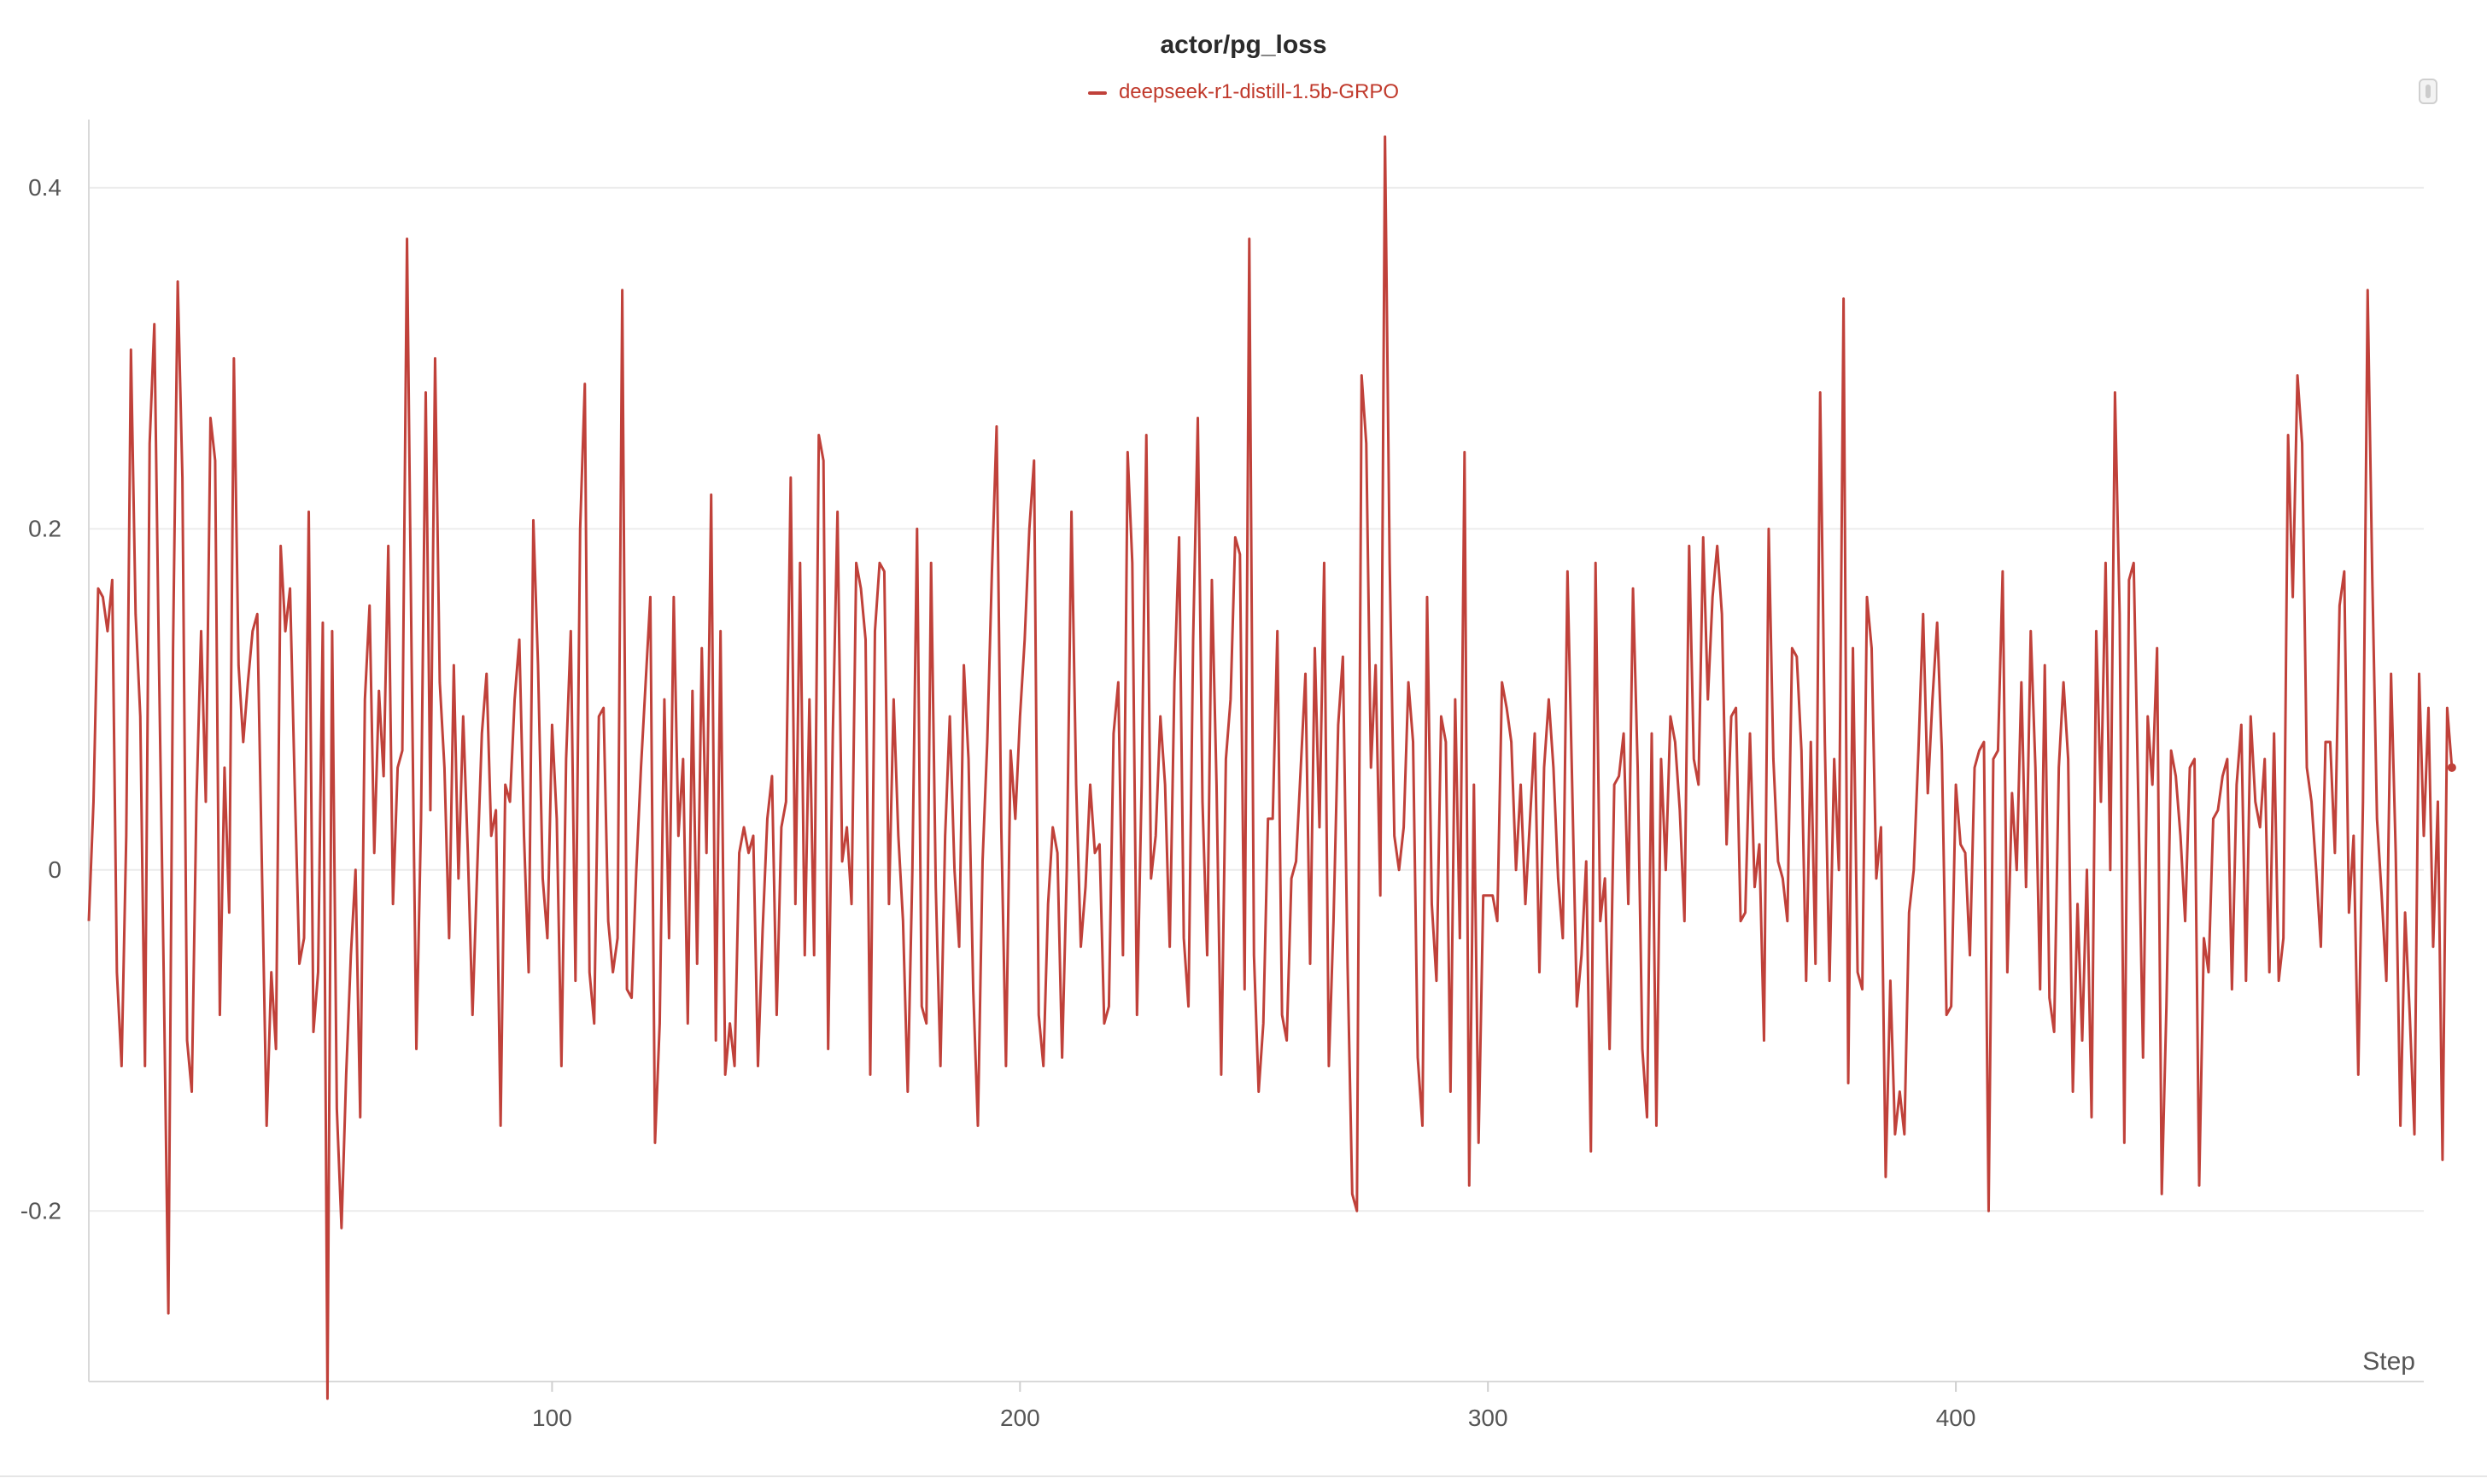 The height and width of the screenshot is (1484, 2487). I want to click on y-tick-label: 0, so click(54, 870).